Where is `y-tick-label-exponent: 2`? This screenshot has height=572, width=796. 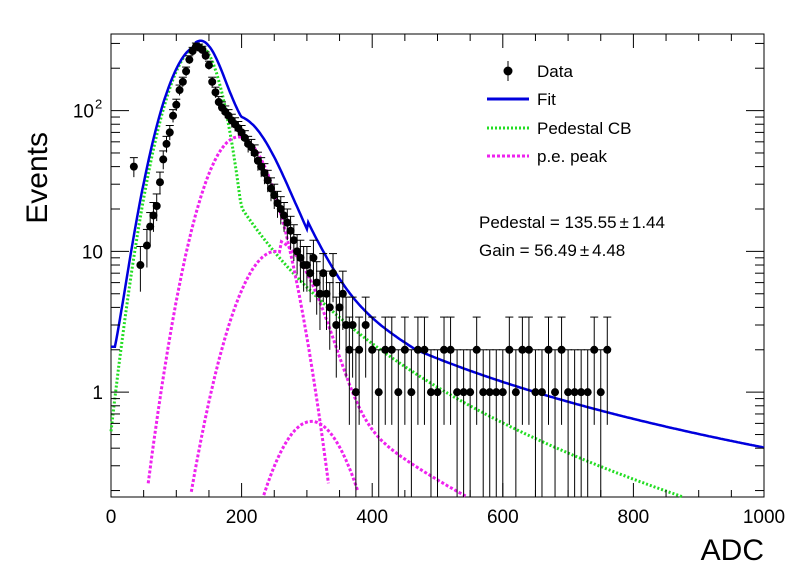
y-tick-label-exponent: 2 is located at coordinates (98, 104).